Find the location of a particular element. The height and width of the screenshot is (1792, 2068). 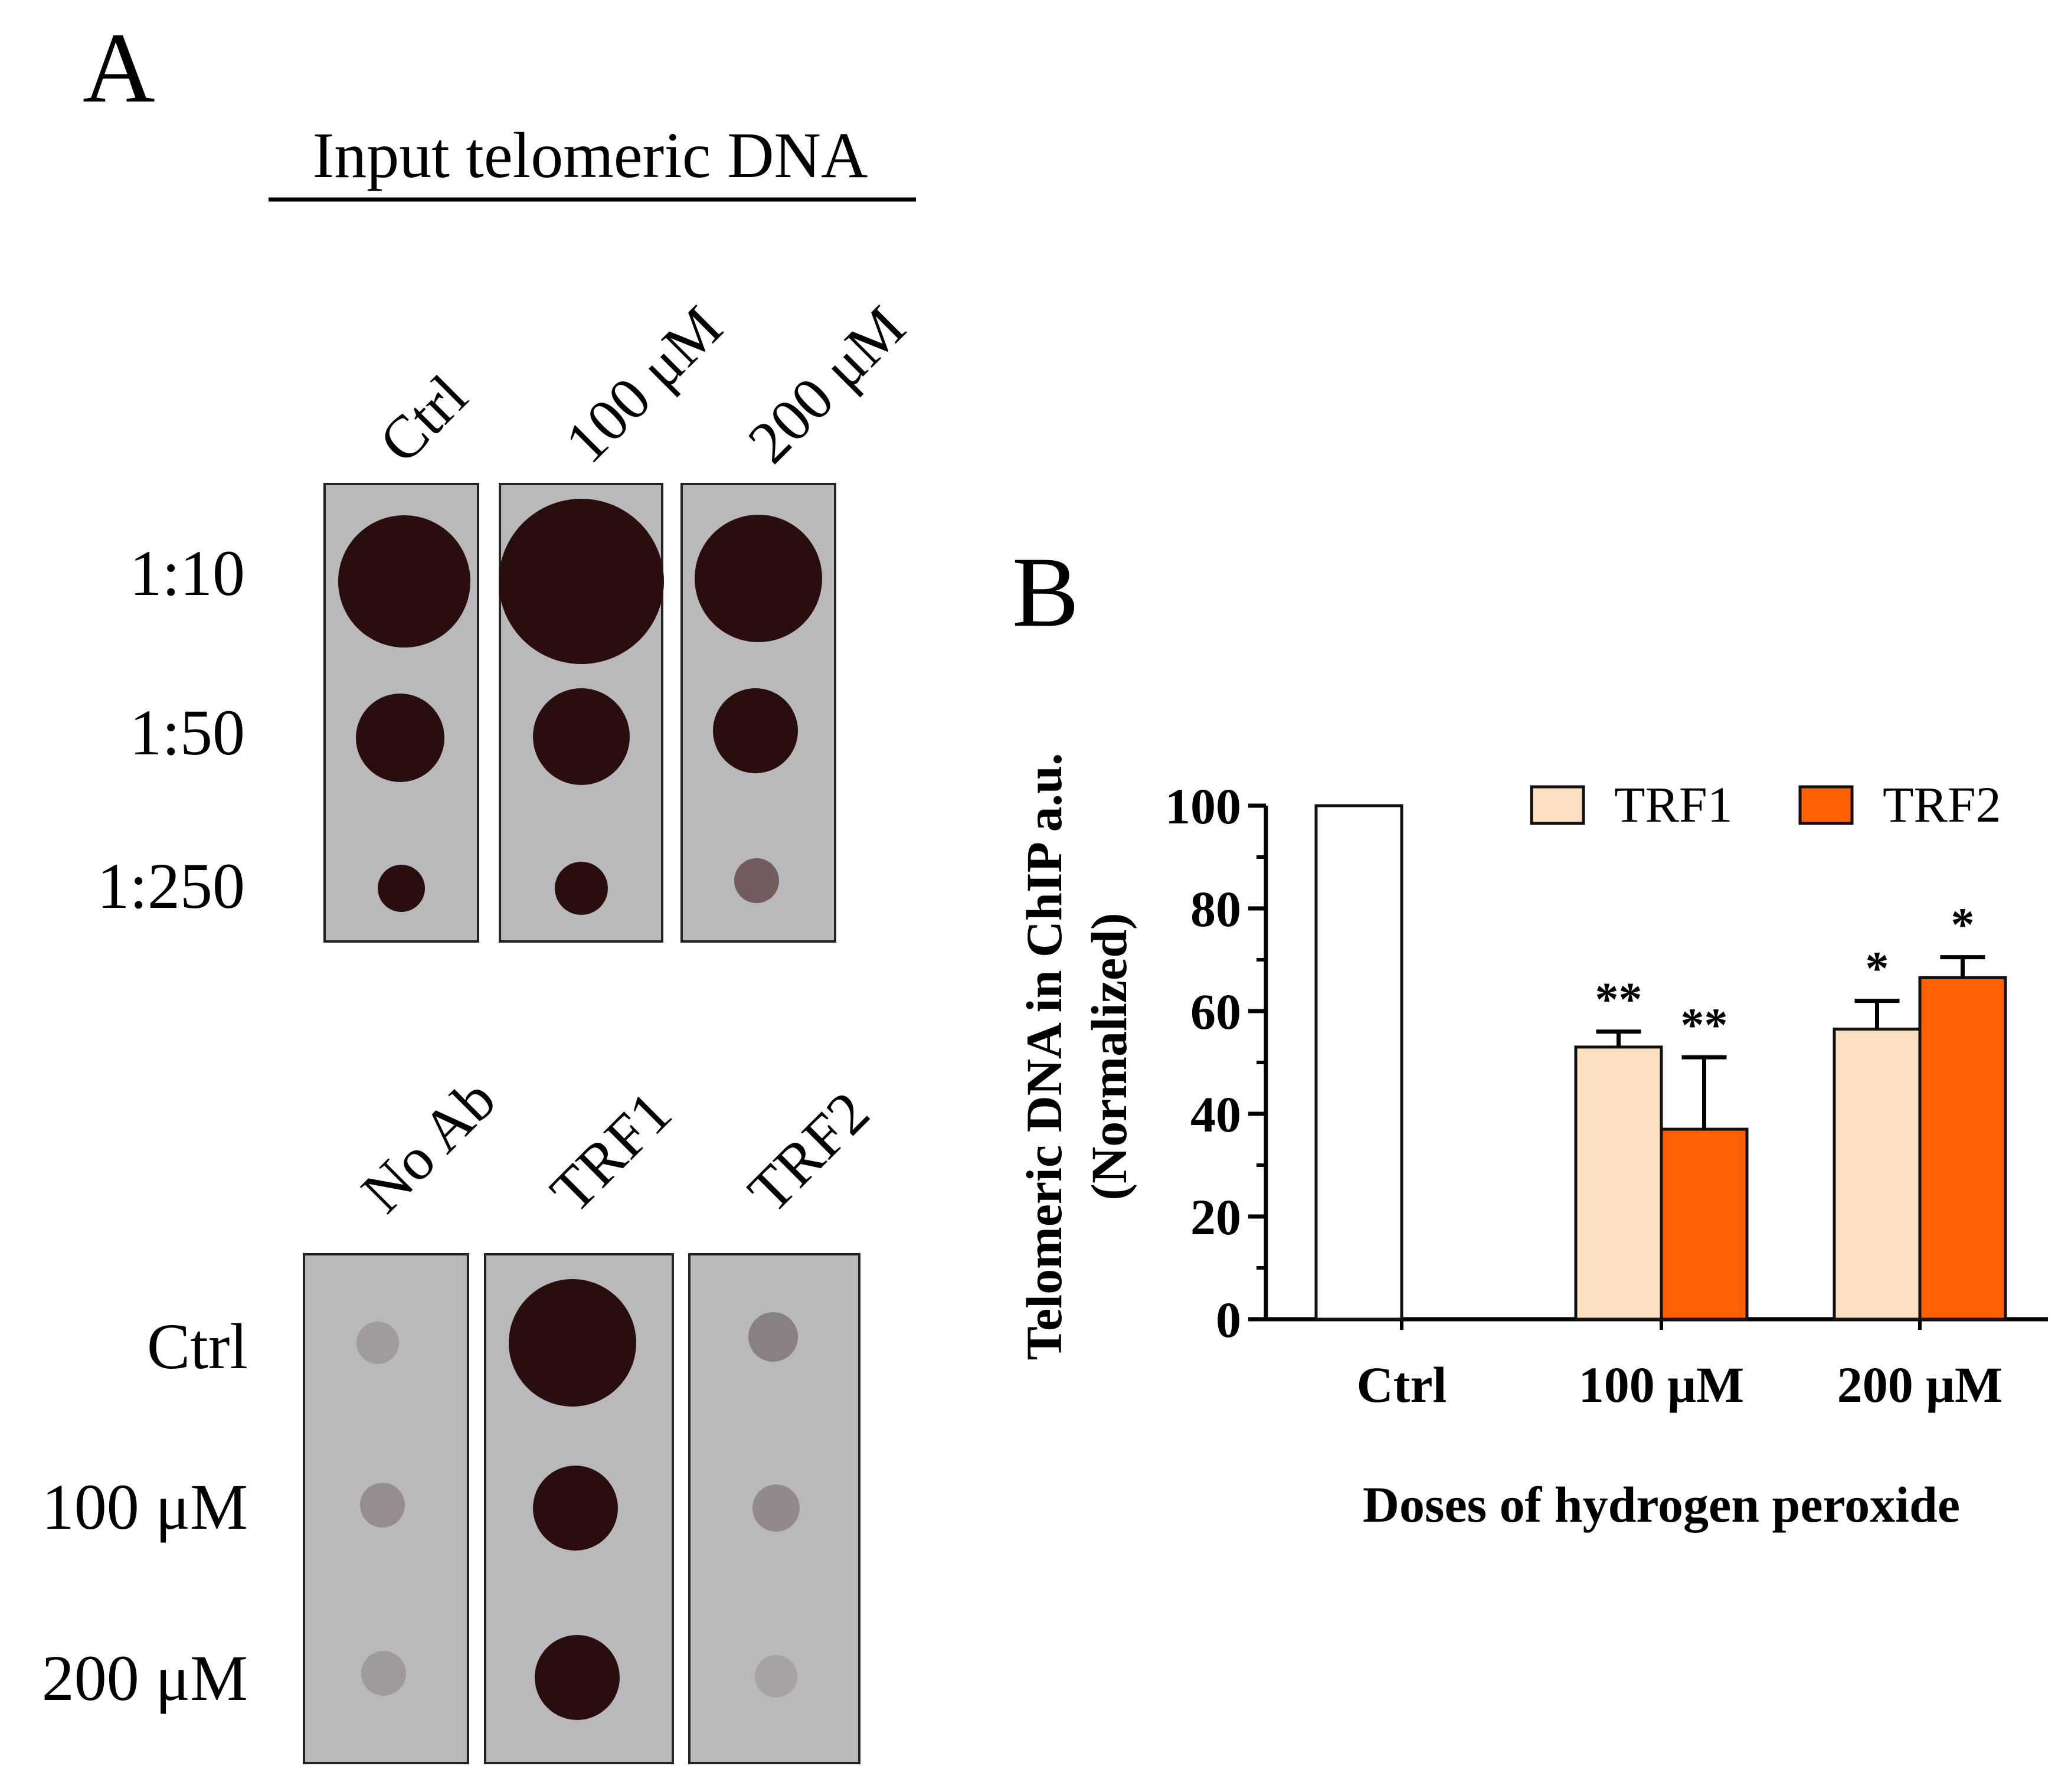

y-tick-label: 80 is located at coordinates (1215, 909).